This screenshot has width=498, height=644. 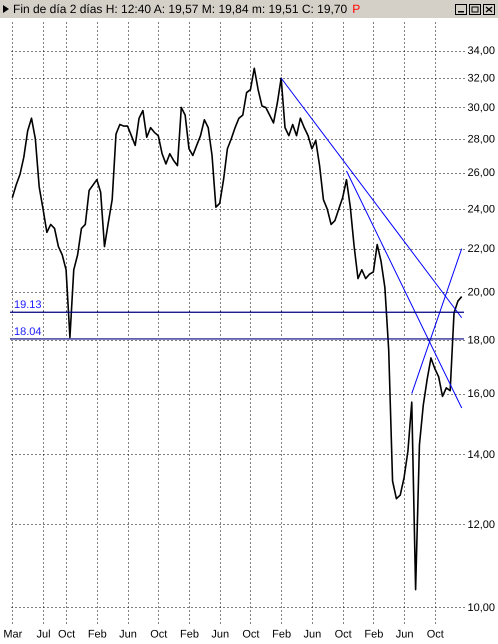 I want to click on chart-title: Fin de día 2 días H: 12:40 A: 19,57 M: 19,84 m: 19,51 C: 19,70, so click(x=180, y=9).